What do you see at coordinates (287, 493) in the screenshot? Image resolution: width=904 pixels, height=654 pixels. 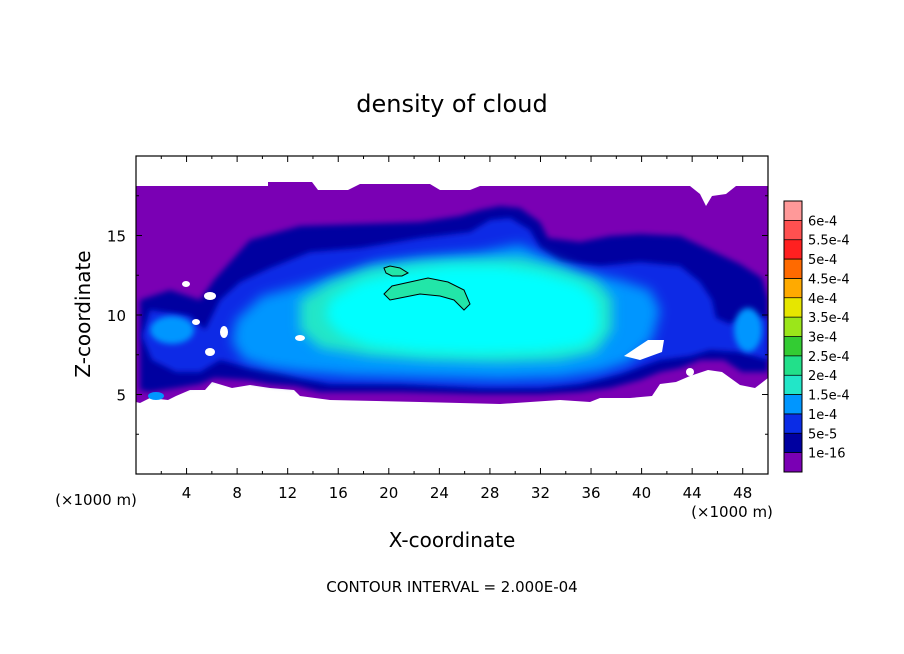 I see `x-tick-label: 12` at bounding box center [287, 493].